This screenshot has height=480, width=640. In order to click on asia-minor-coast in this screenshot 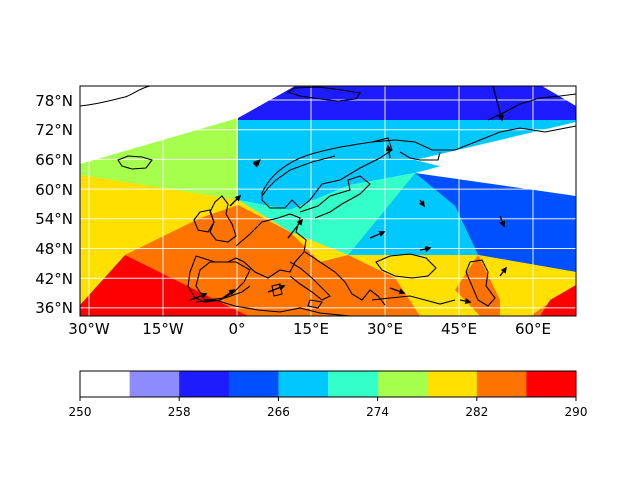, I will do `click(413, 300)`.